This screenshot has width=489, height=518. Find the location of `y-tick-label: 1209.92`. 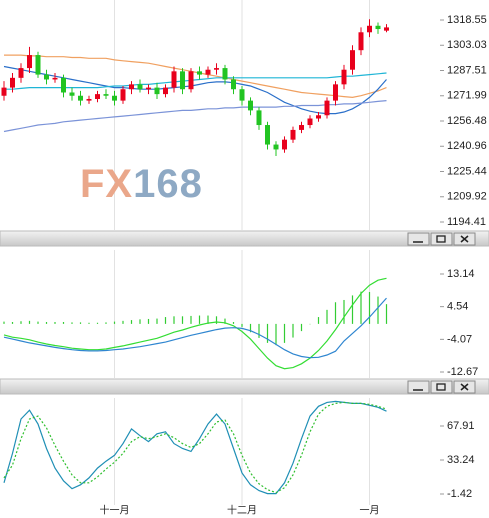

y-tick-label: 1209.92 is located at coordinates (467, 197).